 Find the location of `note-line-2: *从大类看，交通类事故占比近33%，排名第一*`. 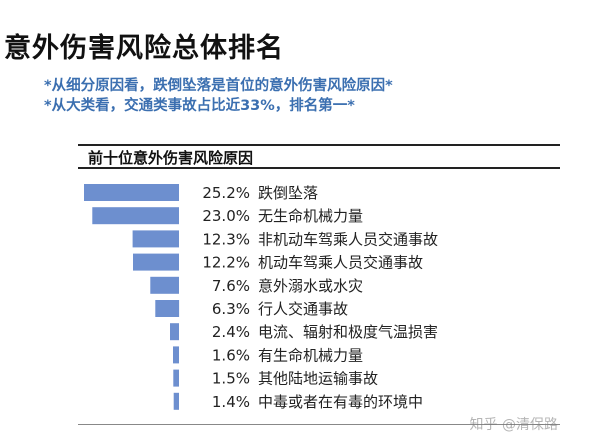

note-line-2: *从大类看，交通类事故占比近33%，排名第一* is located at coordinates (199, 106).